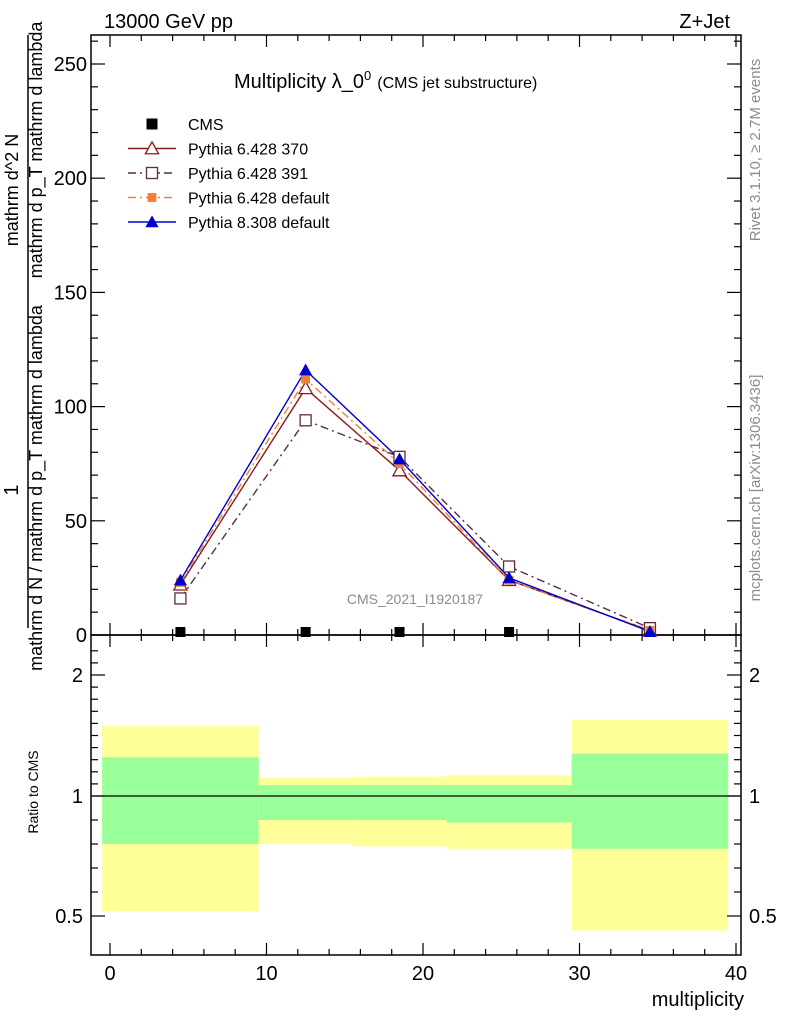 This screenshot has height=1024, width=786. Describe the element at coordinates (423, 974) in the screenshot. I see `x-tick-label: 20` at that location.